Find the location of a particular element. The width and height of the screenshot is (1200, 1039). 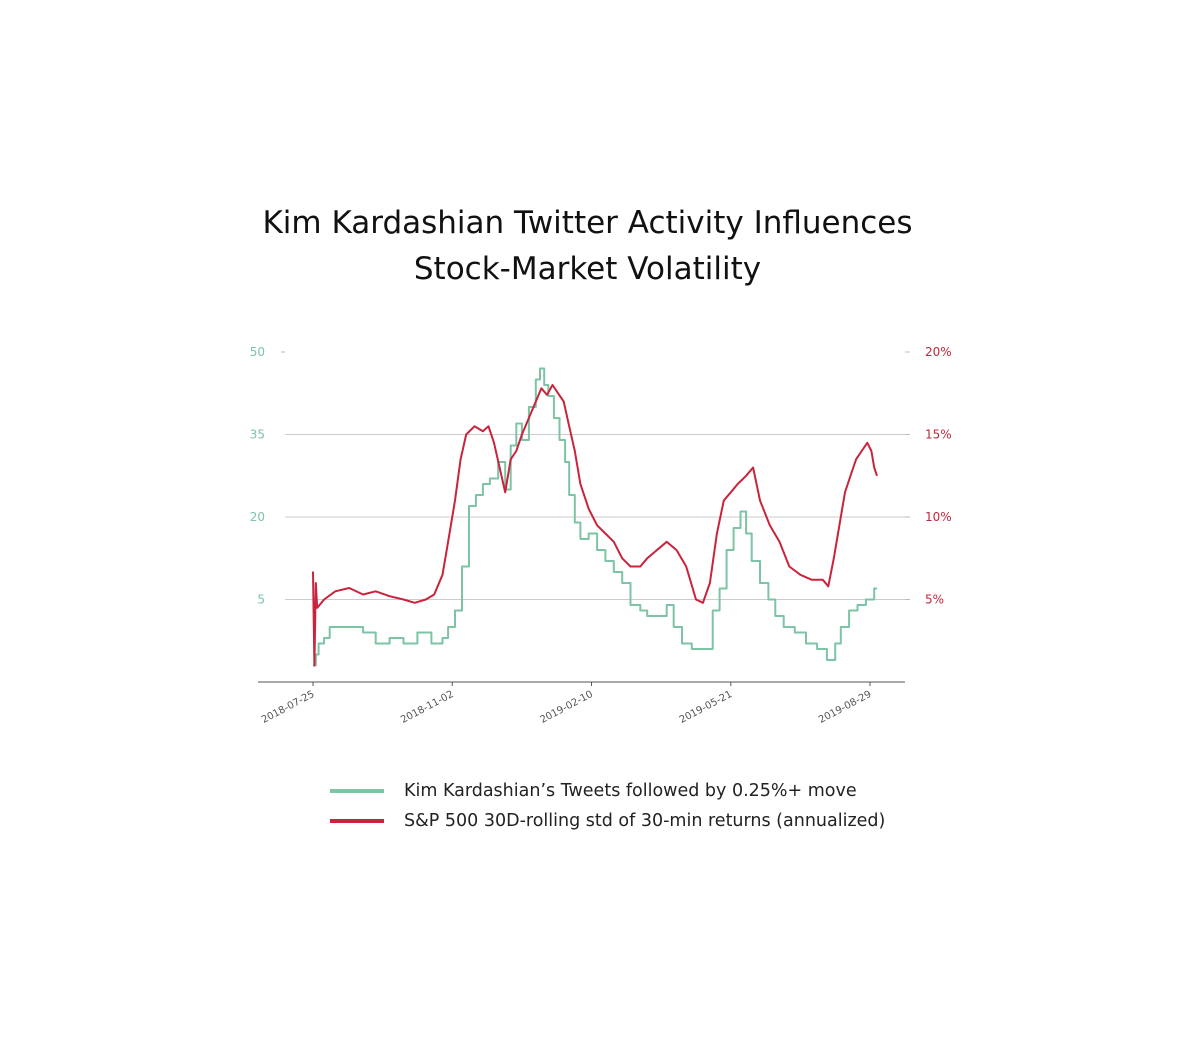

legend-swatch-volatility is located at coordinates (357, 821).